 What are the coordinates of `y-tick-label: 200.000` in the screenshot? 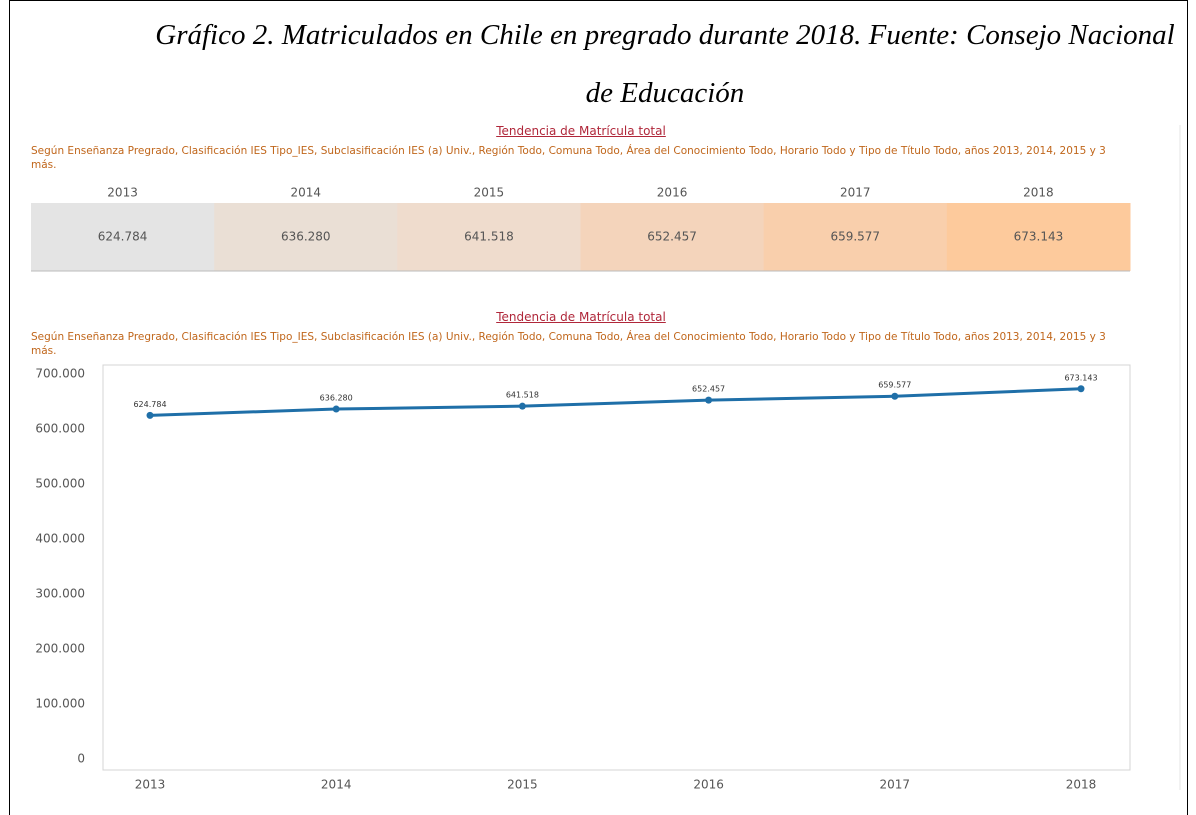 It's located at (60, 649).